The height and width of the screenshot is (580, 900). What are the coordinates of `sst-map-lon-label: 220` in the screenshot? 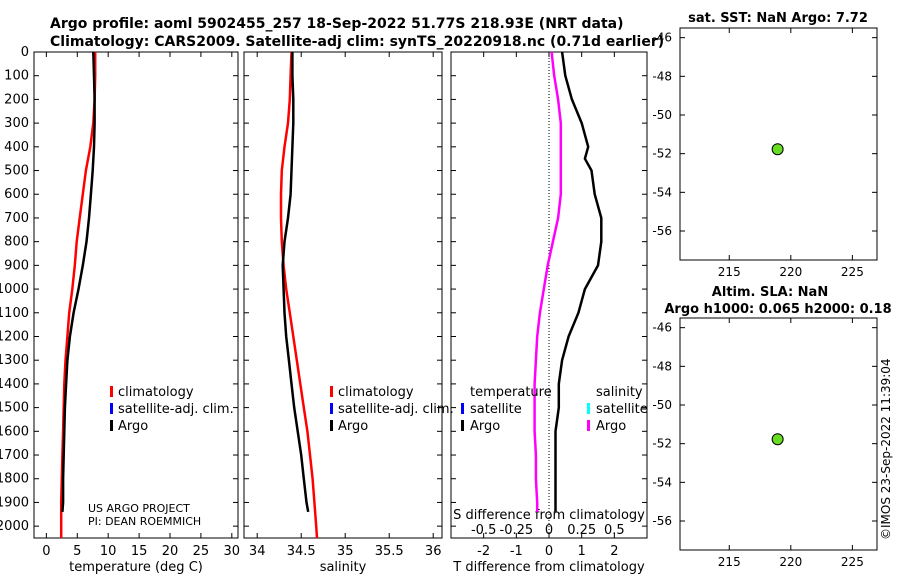 It's located at (790, 272).